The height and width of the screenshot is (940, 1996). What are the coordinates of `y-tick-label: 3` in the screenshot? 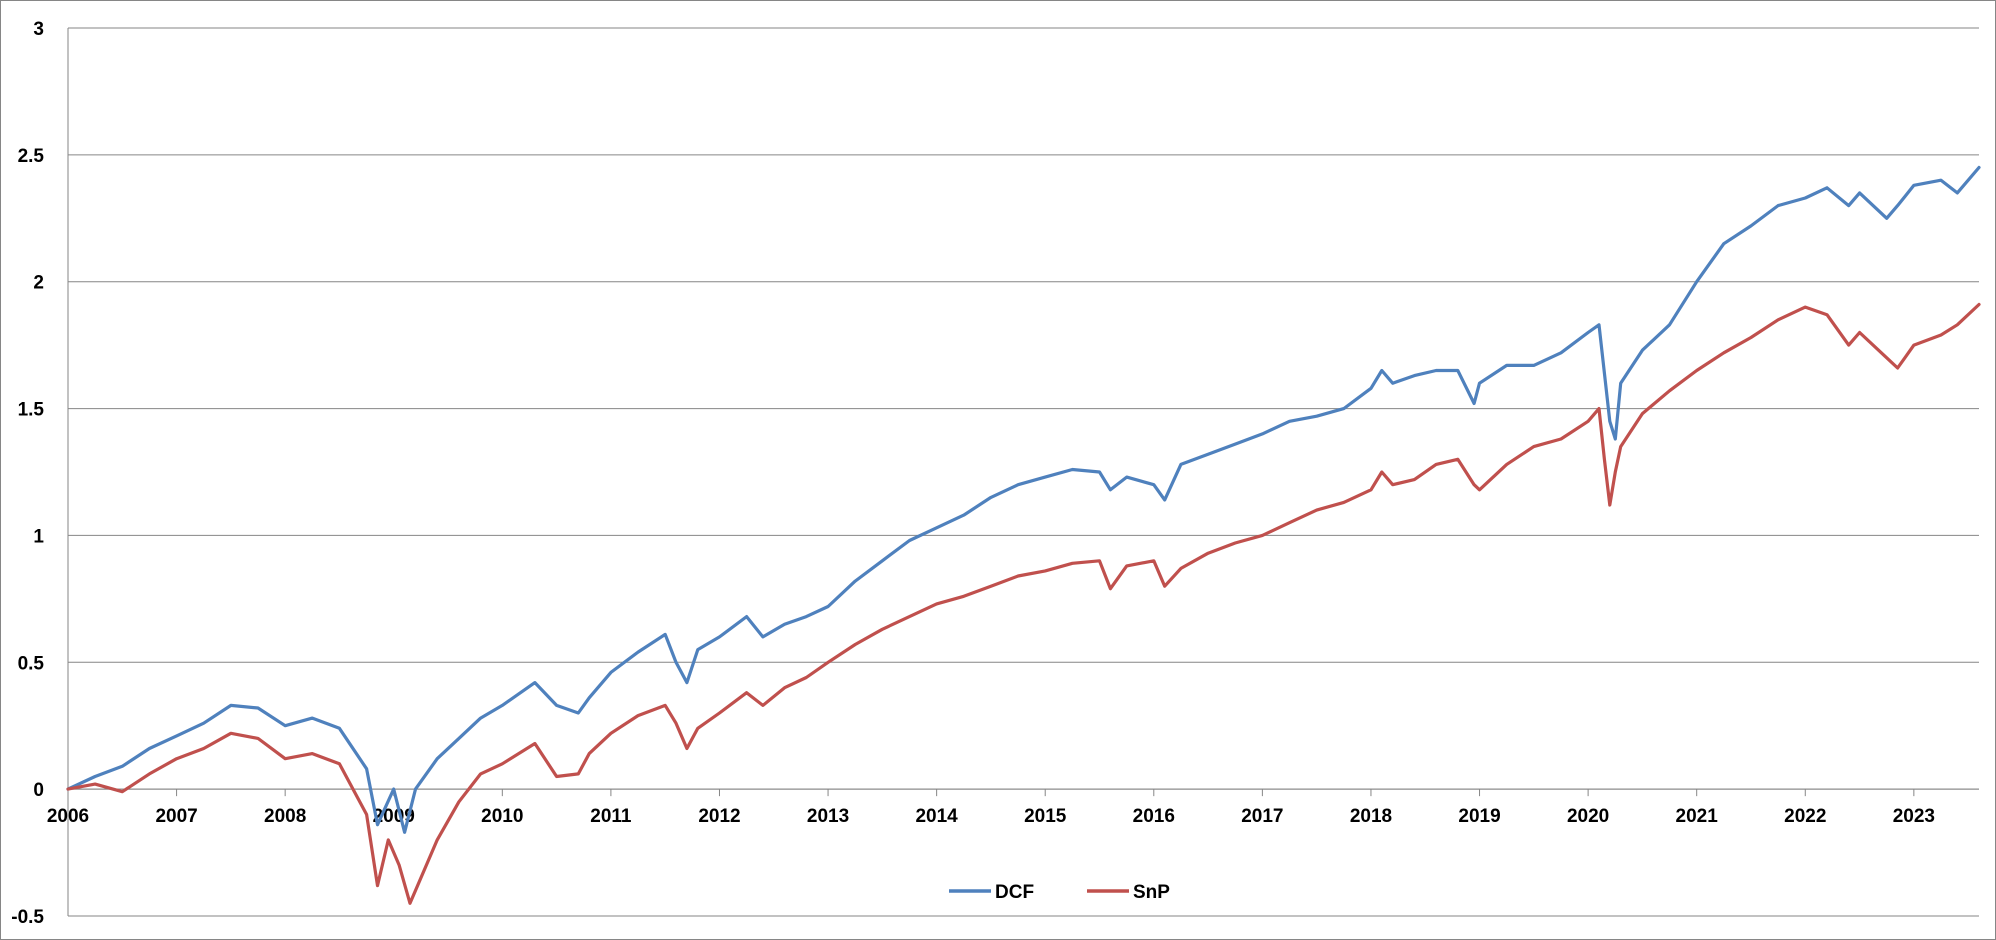 It's located at (38, 29).